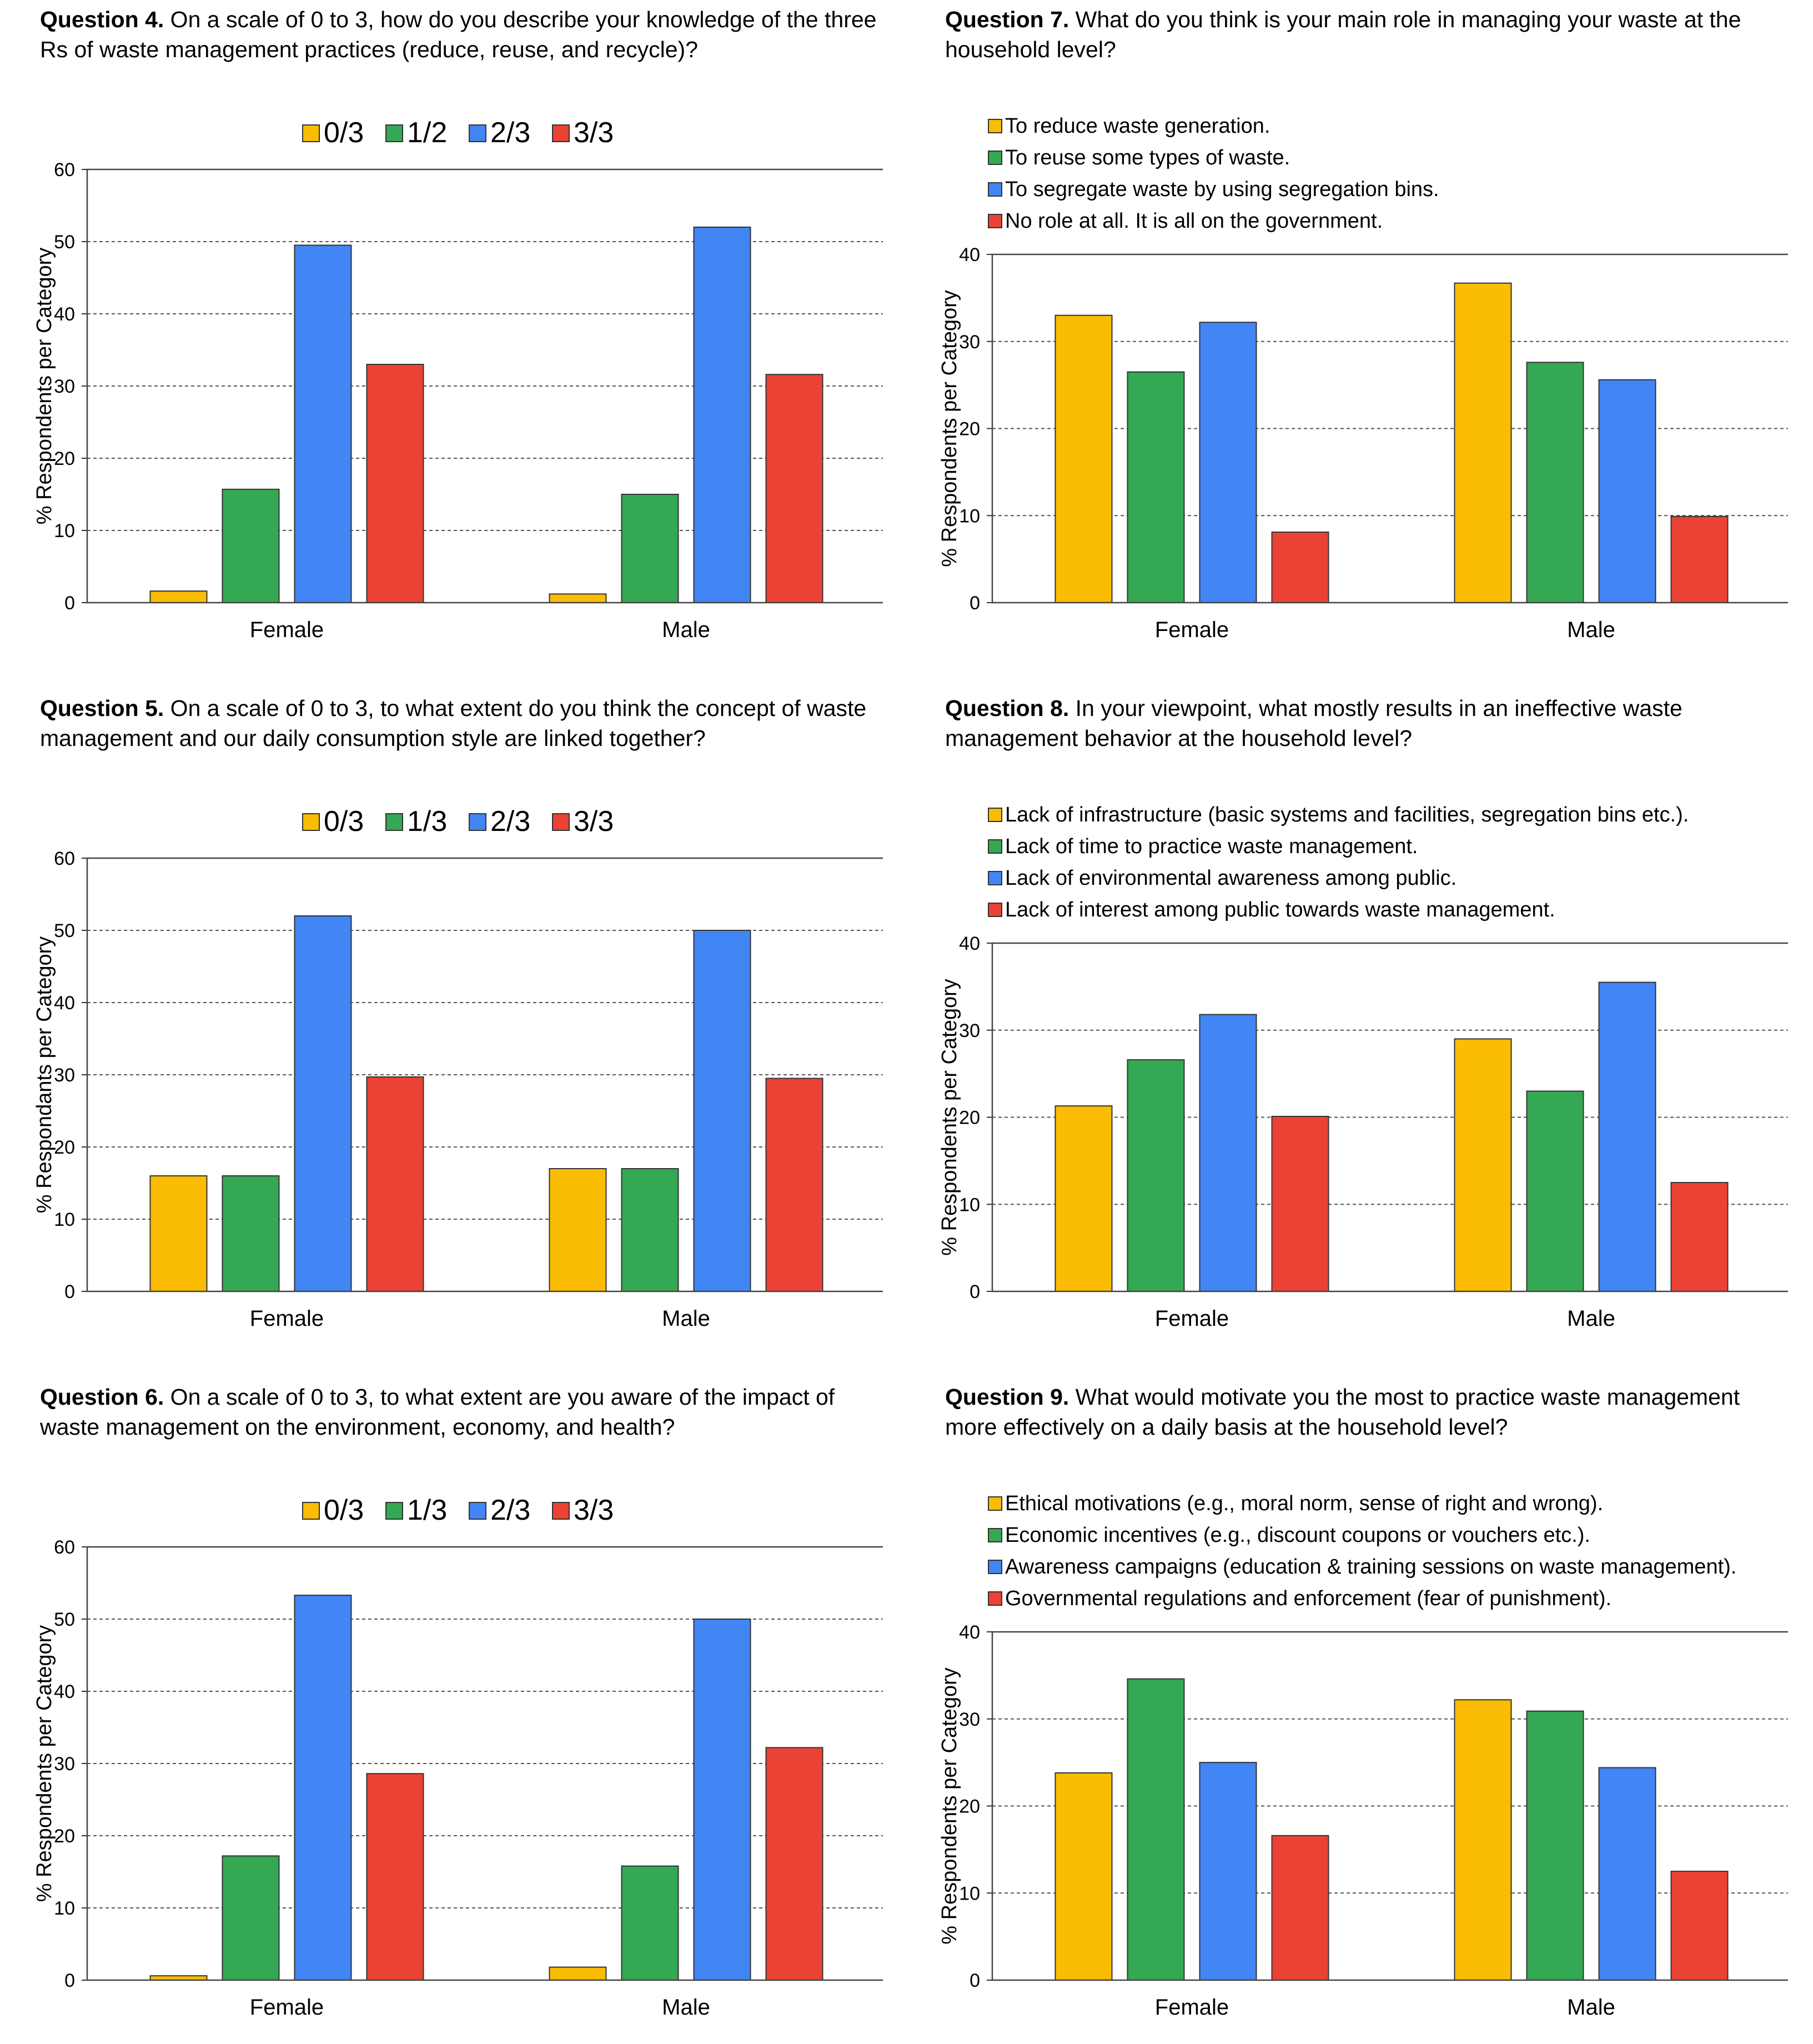 Image resolution: width=1813 pixels, height=2044 pixels. I want to click on y-tick-label: 50, so click(64, 242).